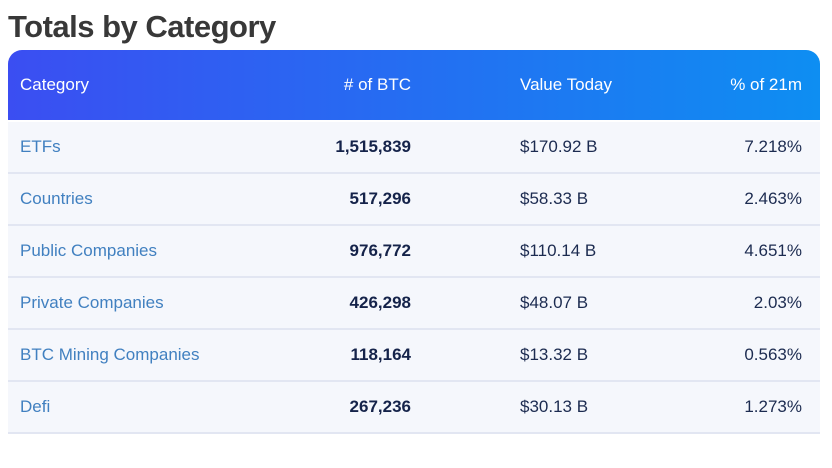 Image resolution: width=832 pixels, height=468 pixels. What do you see at coordinates (777, 302) in the screenshot?
I see `pct-21m-cell: 2.03%` at bounding box center [777, 302].